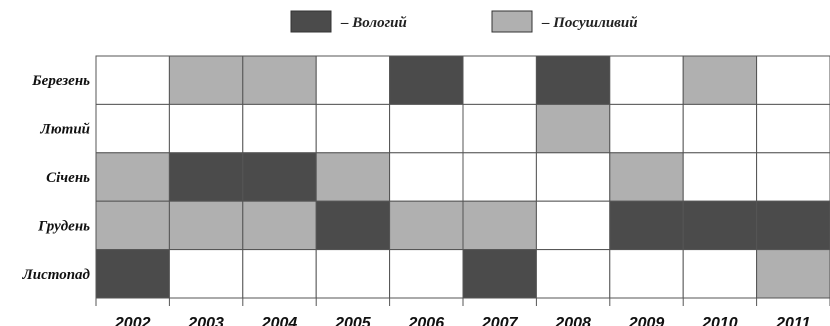 Image resolution: width=830 pixels, height=326 pixels. What do you see at coordinates (720, 274) in the screenshot?
I see `heatmap-cell-Листопад-2010` at bounding box center [720, 274].